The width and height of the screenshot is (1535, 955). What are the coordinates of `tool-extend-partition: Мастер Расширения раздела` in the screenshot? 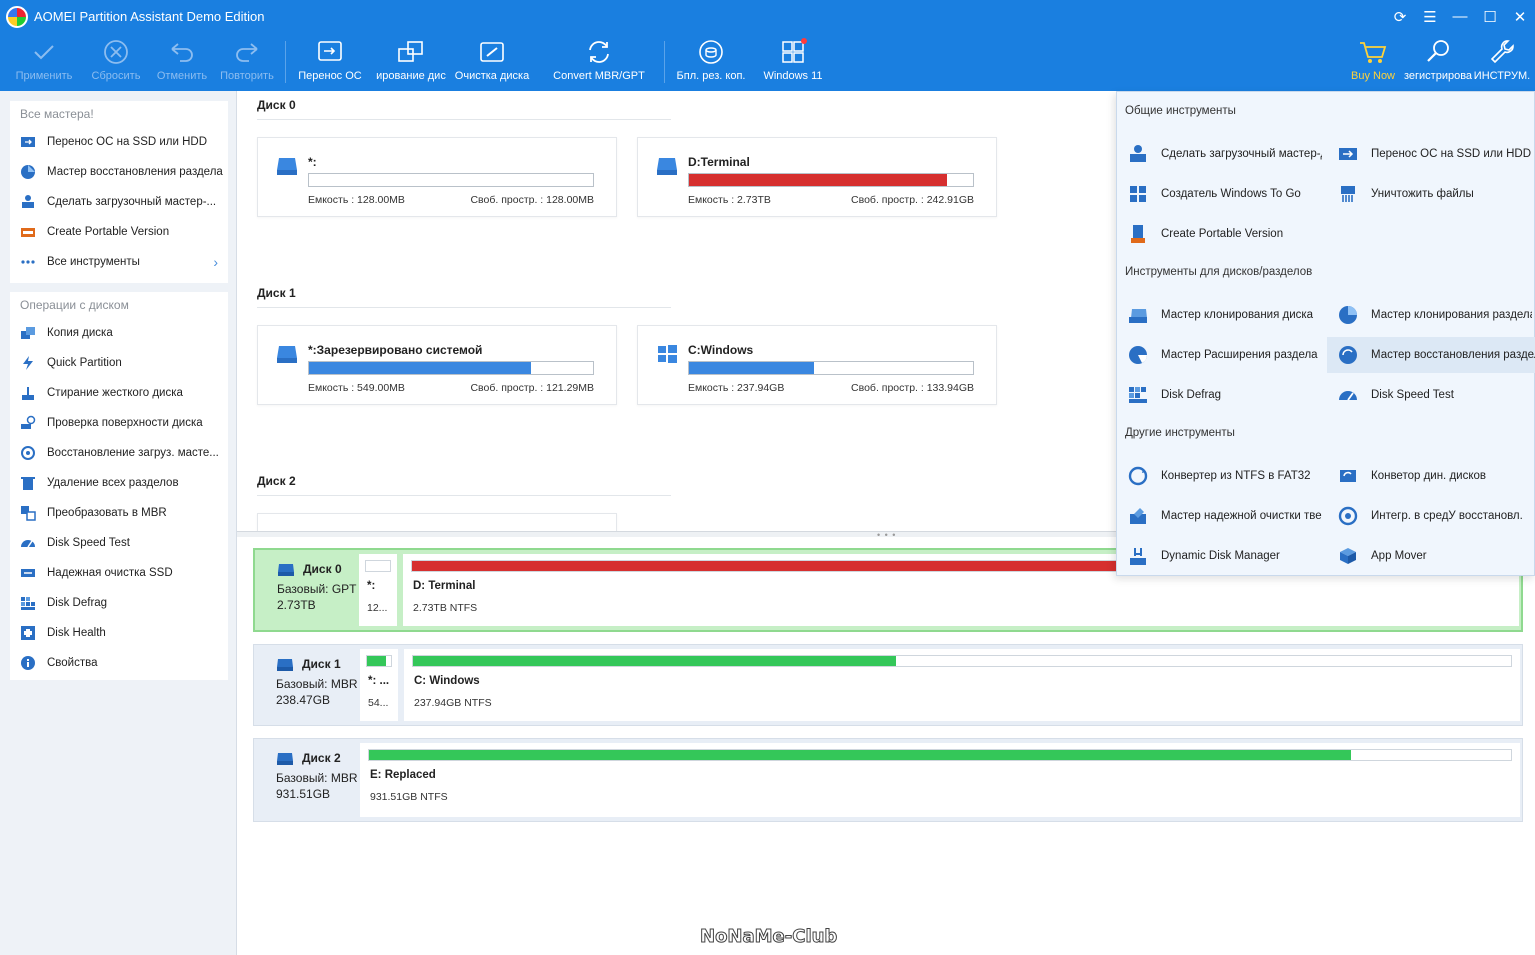 It's located at (1219, 355).